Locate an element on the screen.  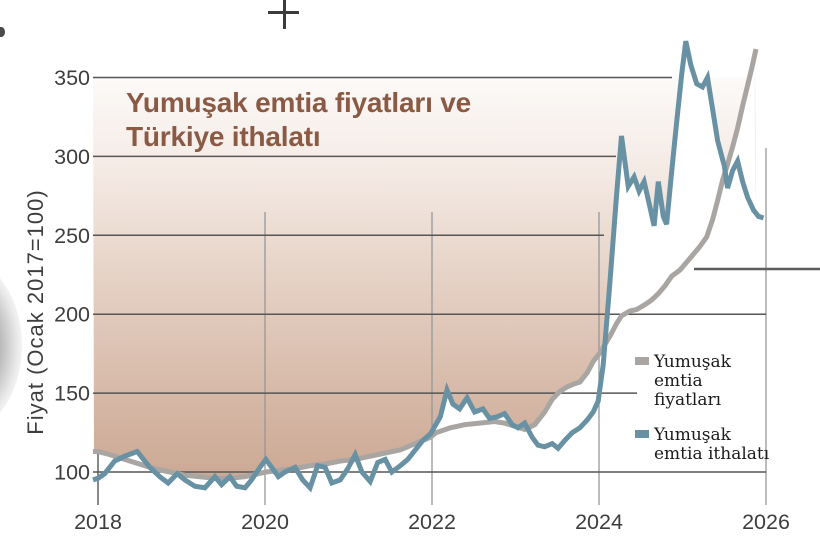
legend-label-line: emtia ithalatı is located at coordinates (712, 454).